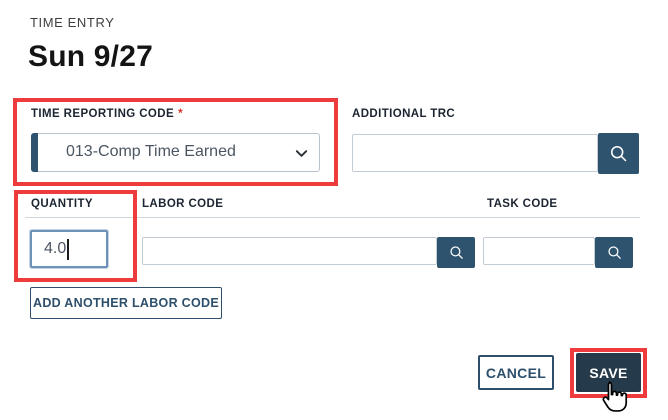  What do you see at coordinates (126, 303) in the screenshot?
I see `add-another-labor-code-button: ADD ANOTHER LABOR CODE` at bounding box center [126, 303].